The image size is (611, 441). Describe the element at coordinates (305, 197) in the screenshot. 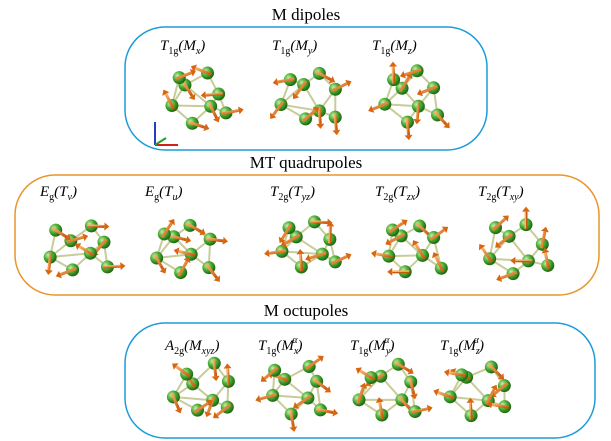

I see `label-sub: yz` at that location.